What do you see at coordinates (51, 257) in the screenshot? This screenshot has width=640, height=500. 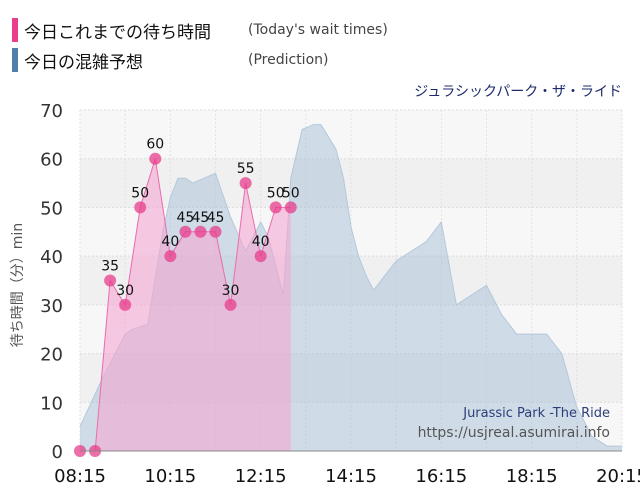 I see `y-tick-label: 40` at bounding box center [51, 257].